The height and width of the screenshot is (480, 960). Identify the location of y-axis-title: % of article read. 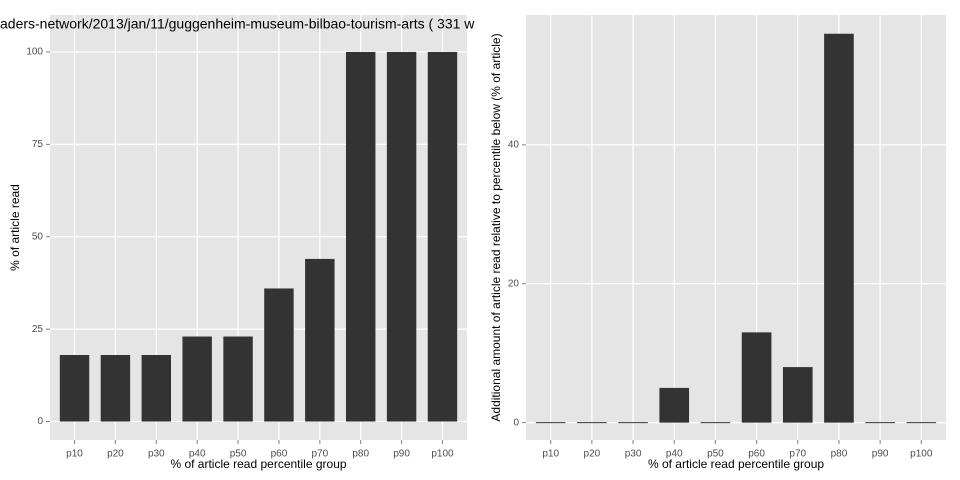
(15, 227).